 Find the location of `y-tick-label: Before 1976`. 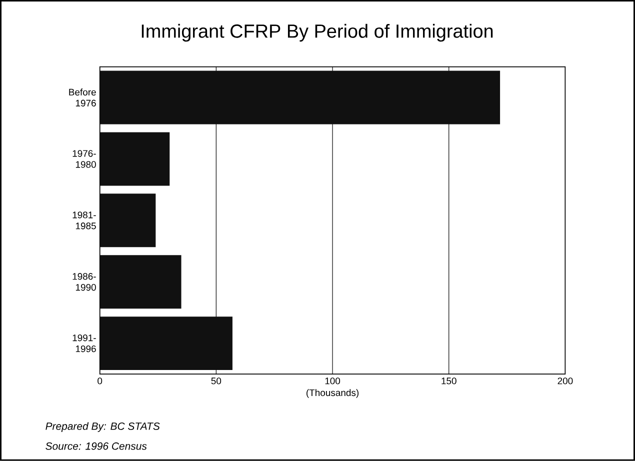

y-tick-label: Before 1976 is located at coordinates (82, 97).